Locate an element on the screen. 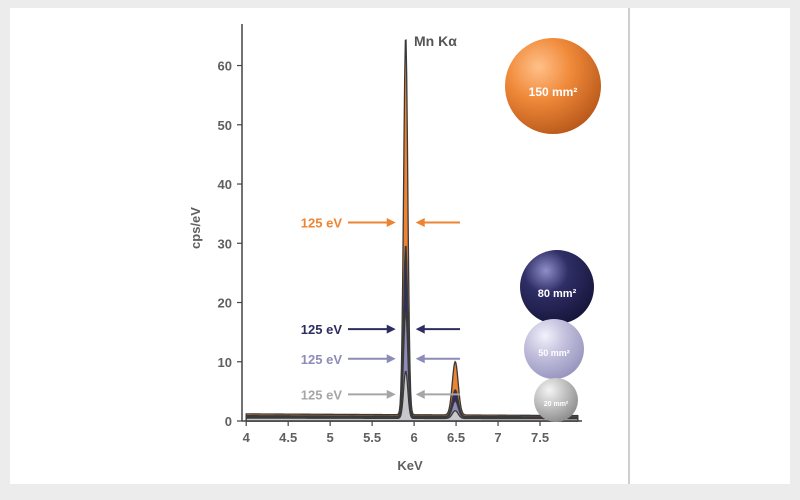  resolution-markers: 125 eV 125 eV 125 eV 125 eV is located at coordinates (380, 309).